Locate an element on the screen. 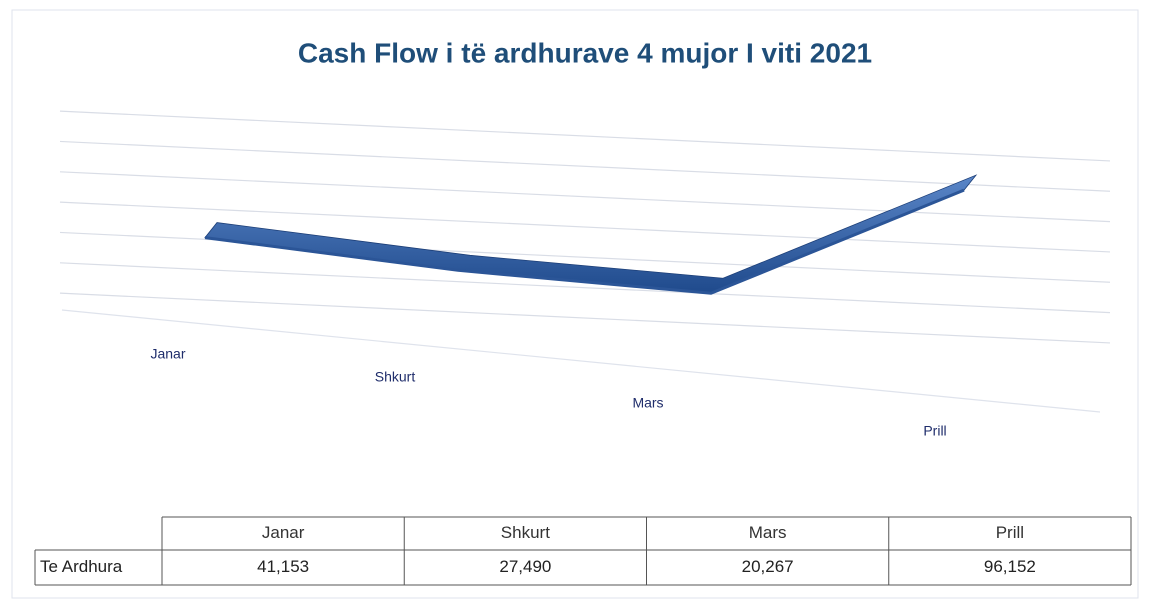 This screenshot has height=613, width=1150. table-header: Prill is located at coordinates (1010, 532).